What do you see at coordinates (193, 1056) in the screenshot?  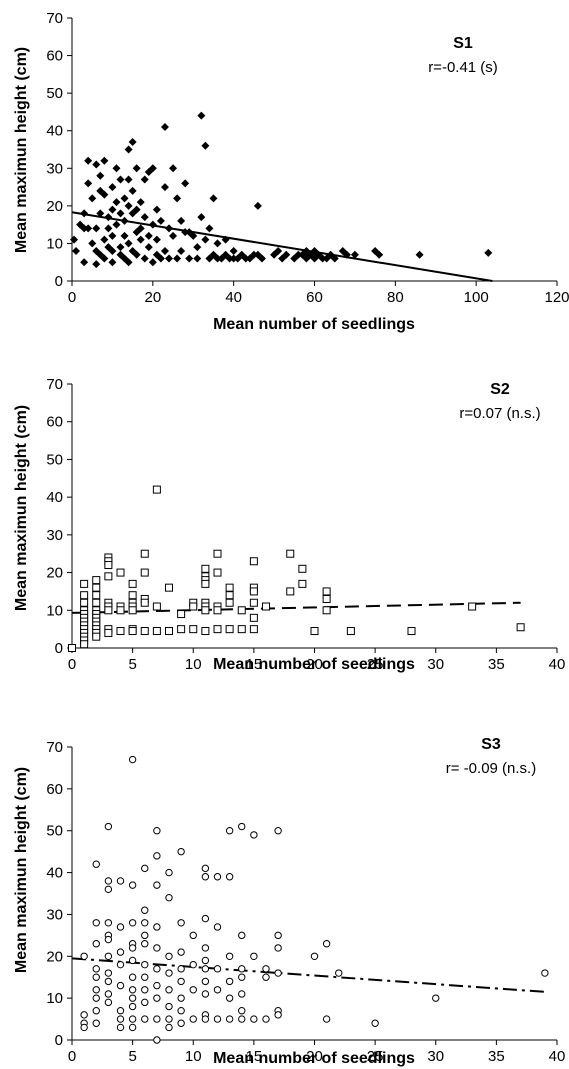 I see `x-tick-label: 10` at bounding box center [193, 1056].